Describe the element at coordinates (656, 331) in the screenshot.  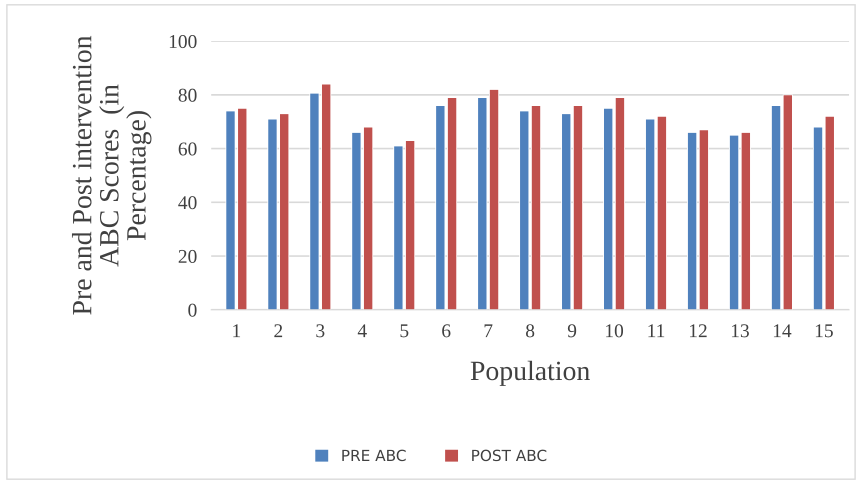
I see `x-tick-label: 11` at that location.